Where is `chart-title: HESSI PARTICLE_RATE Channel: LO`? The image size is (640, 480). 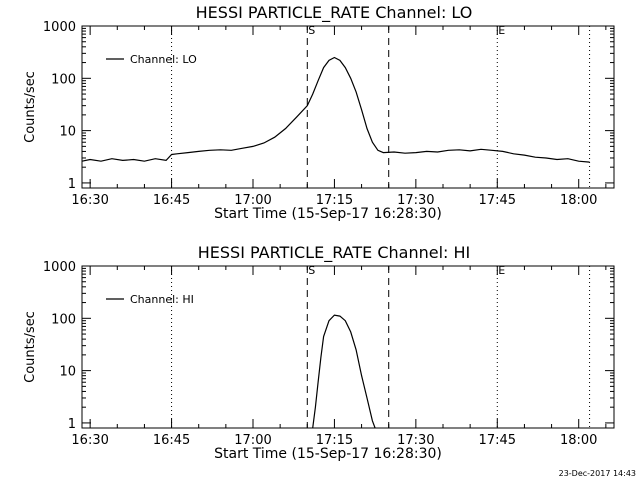 chart-title: HESSI PARTICLE_RATE Channel: LO is located at coordinates (334, 13).